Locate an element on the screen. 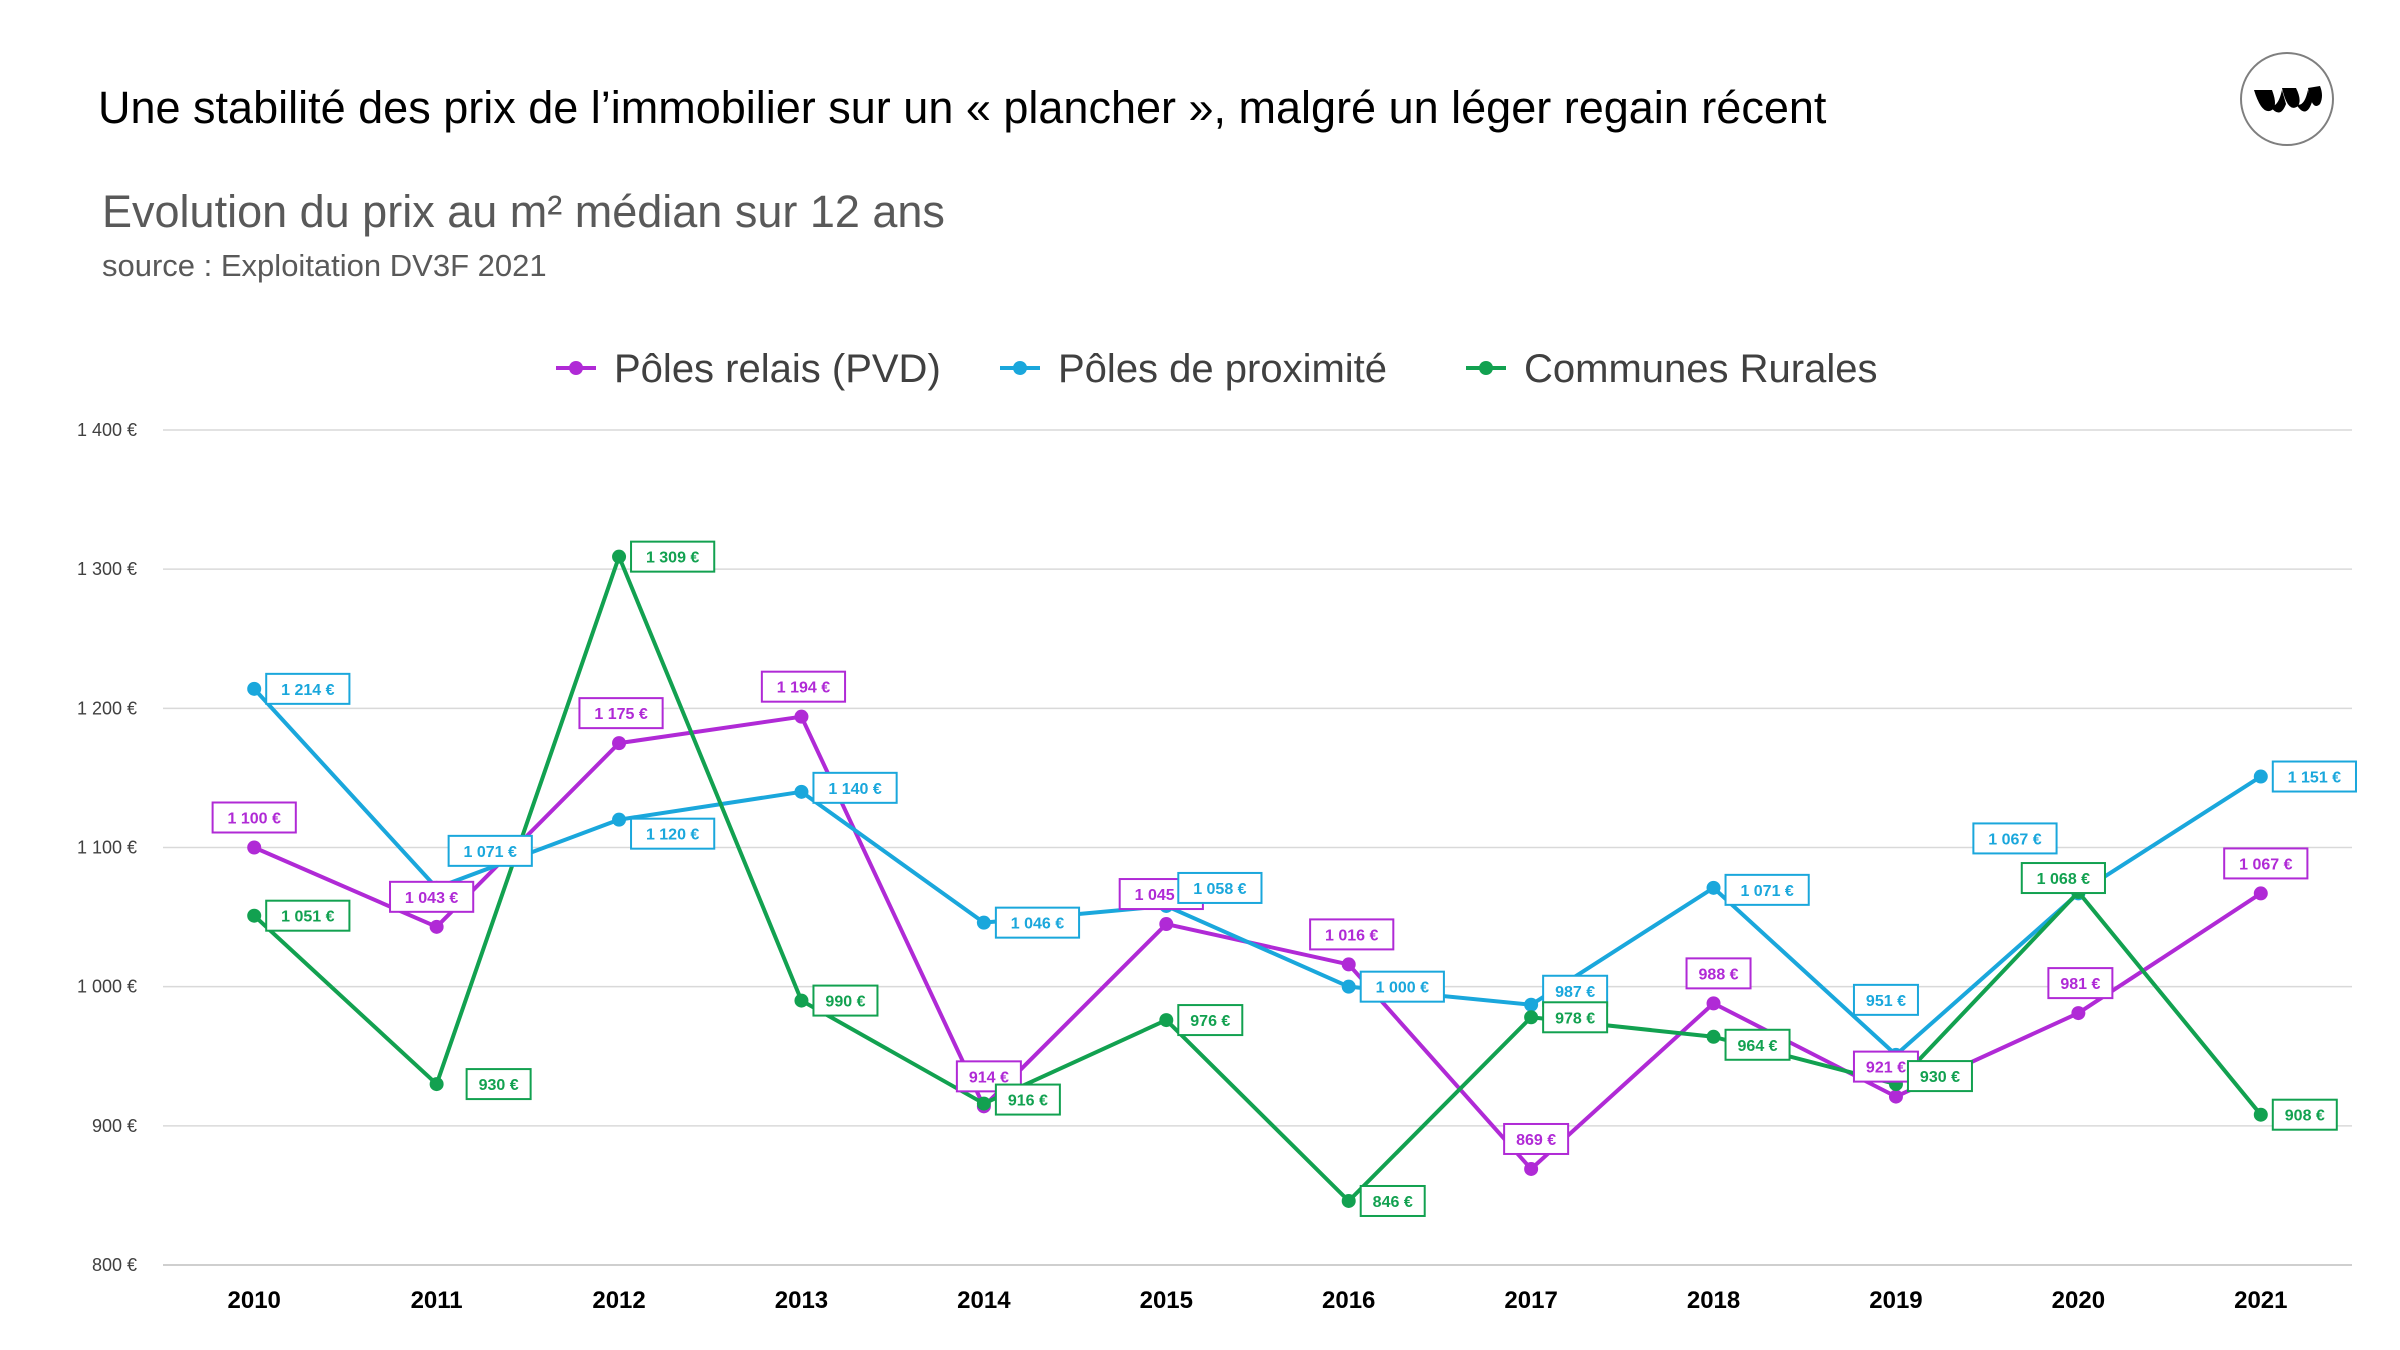  legend-item: Communes Rurales is located at coordinates (1671, 369).